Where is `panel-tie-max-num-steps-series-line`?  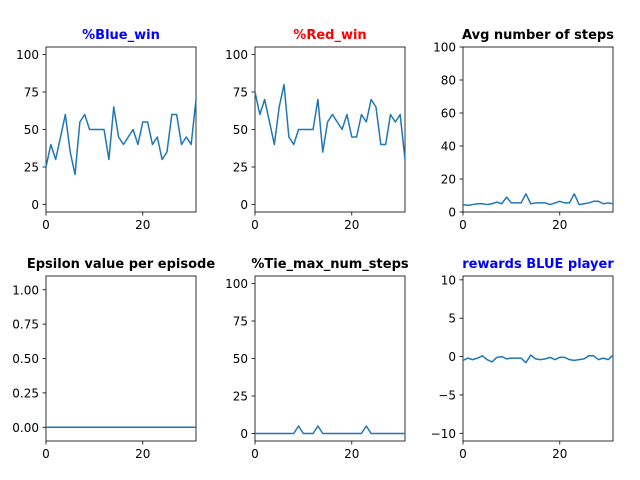
panel-tie-max-num-steps-series-line is located at coordinates (330, 430).